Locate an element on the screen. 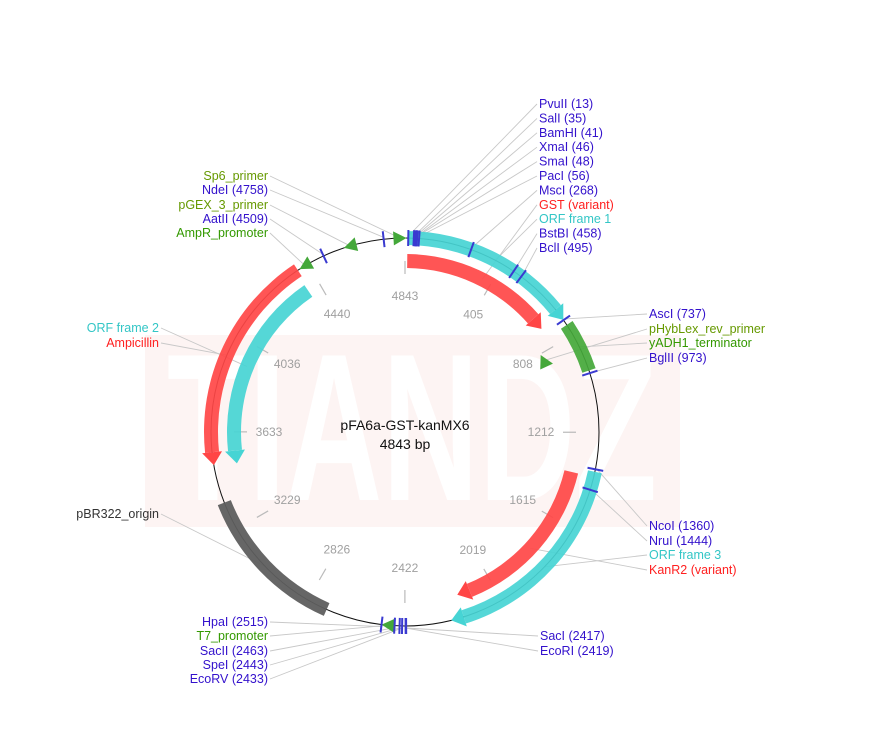  enzyme-site-HpaI is located at coordinates (381, 624).